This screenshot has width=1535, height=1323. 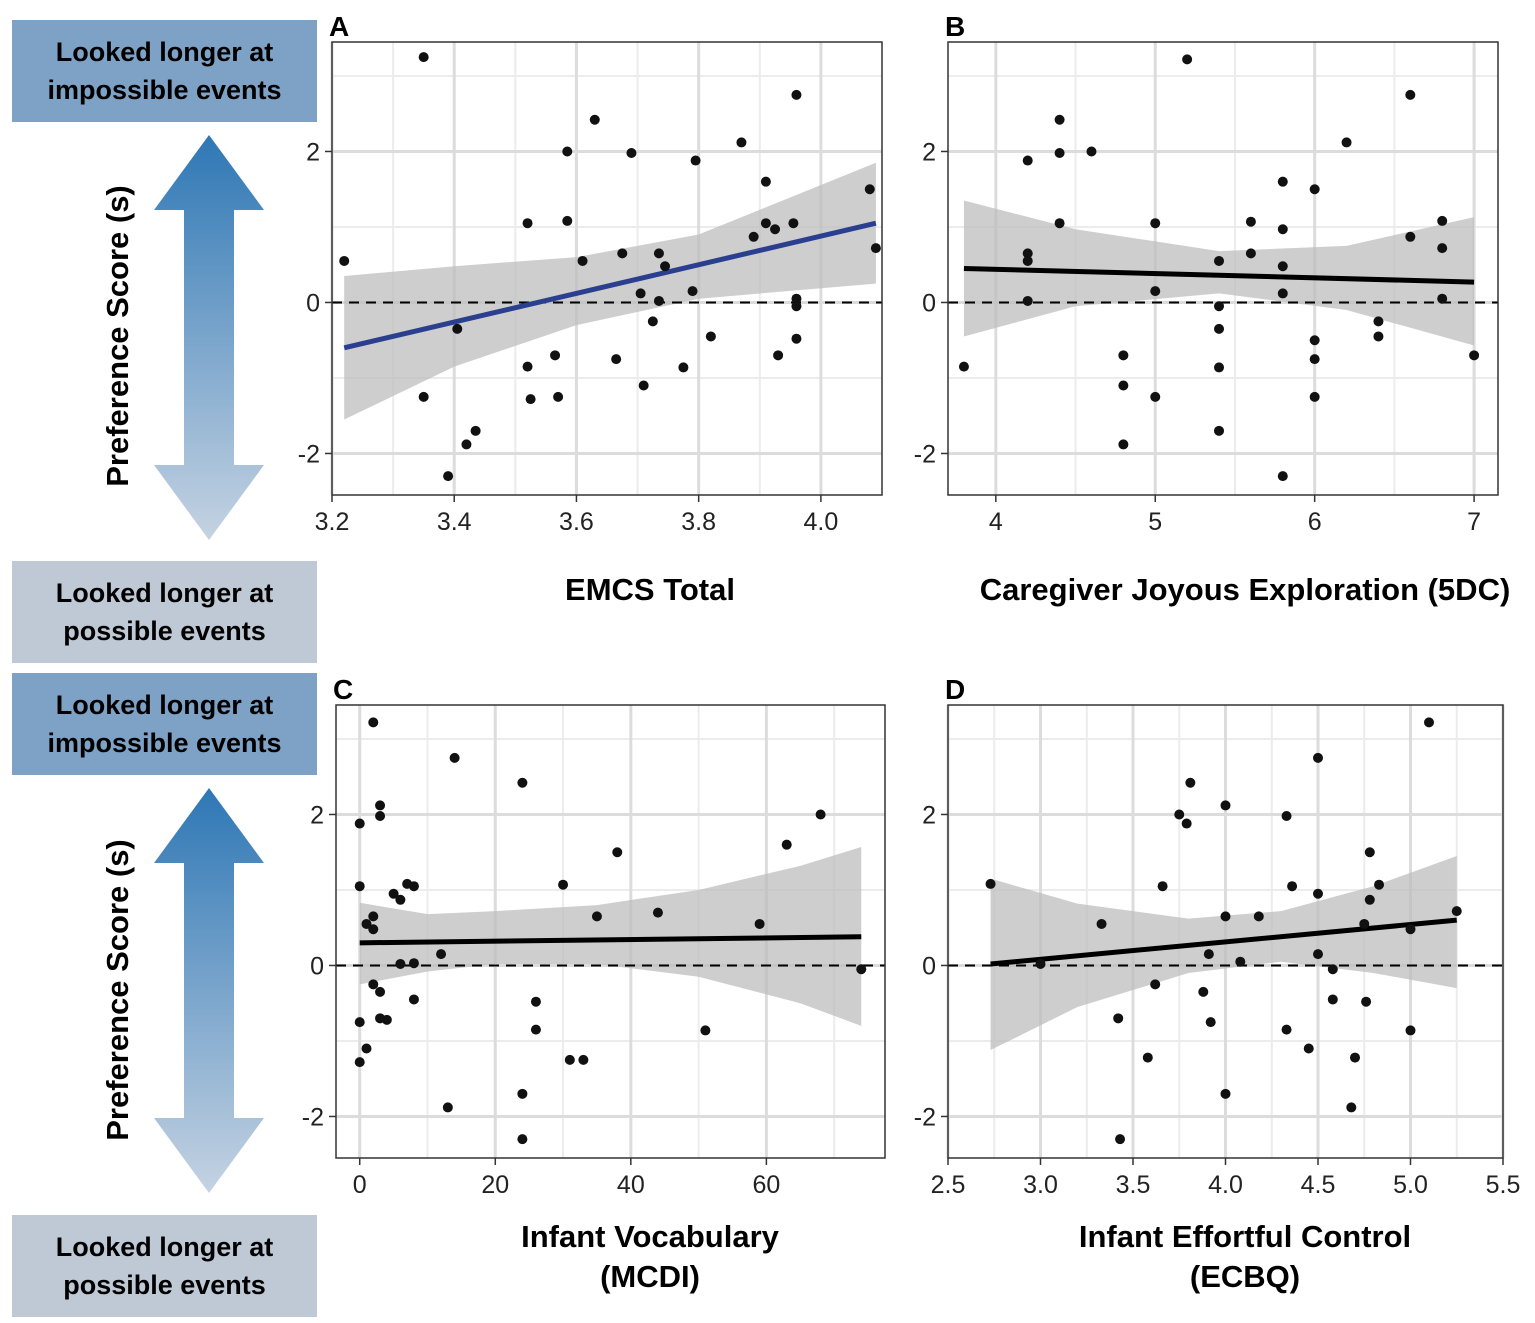 What do you see at coordinates (948, 1185) in the screenshot?
I see `panel-d-x-tick-label: 2.5` at bounding box center [948, 1185].